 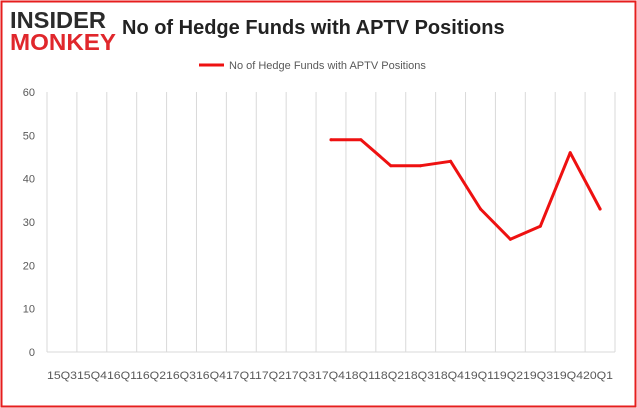 What do you see at coordinates (29, 266) in the screenshot?
I see `y-tick-label: 20` at bounding box center [29, 266].